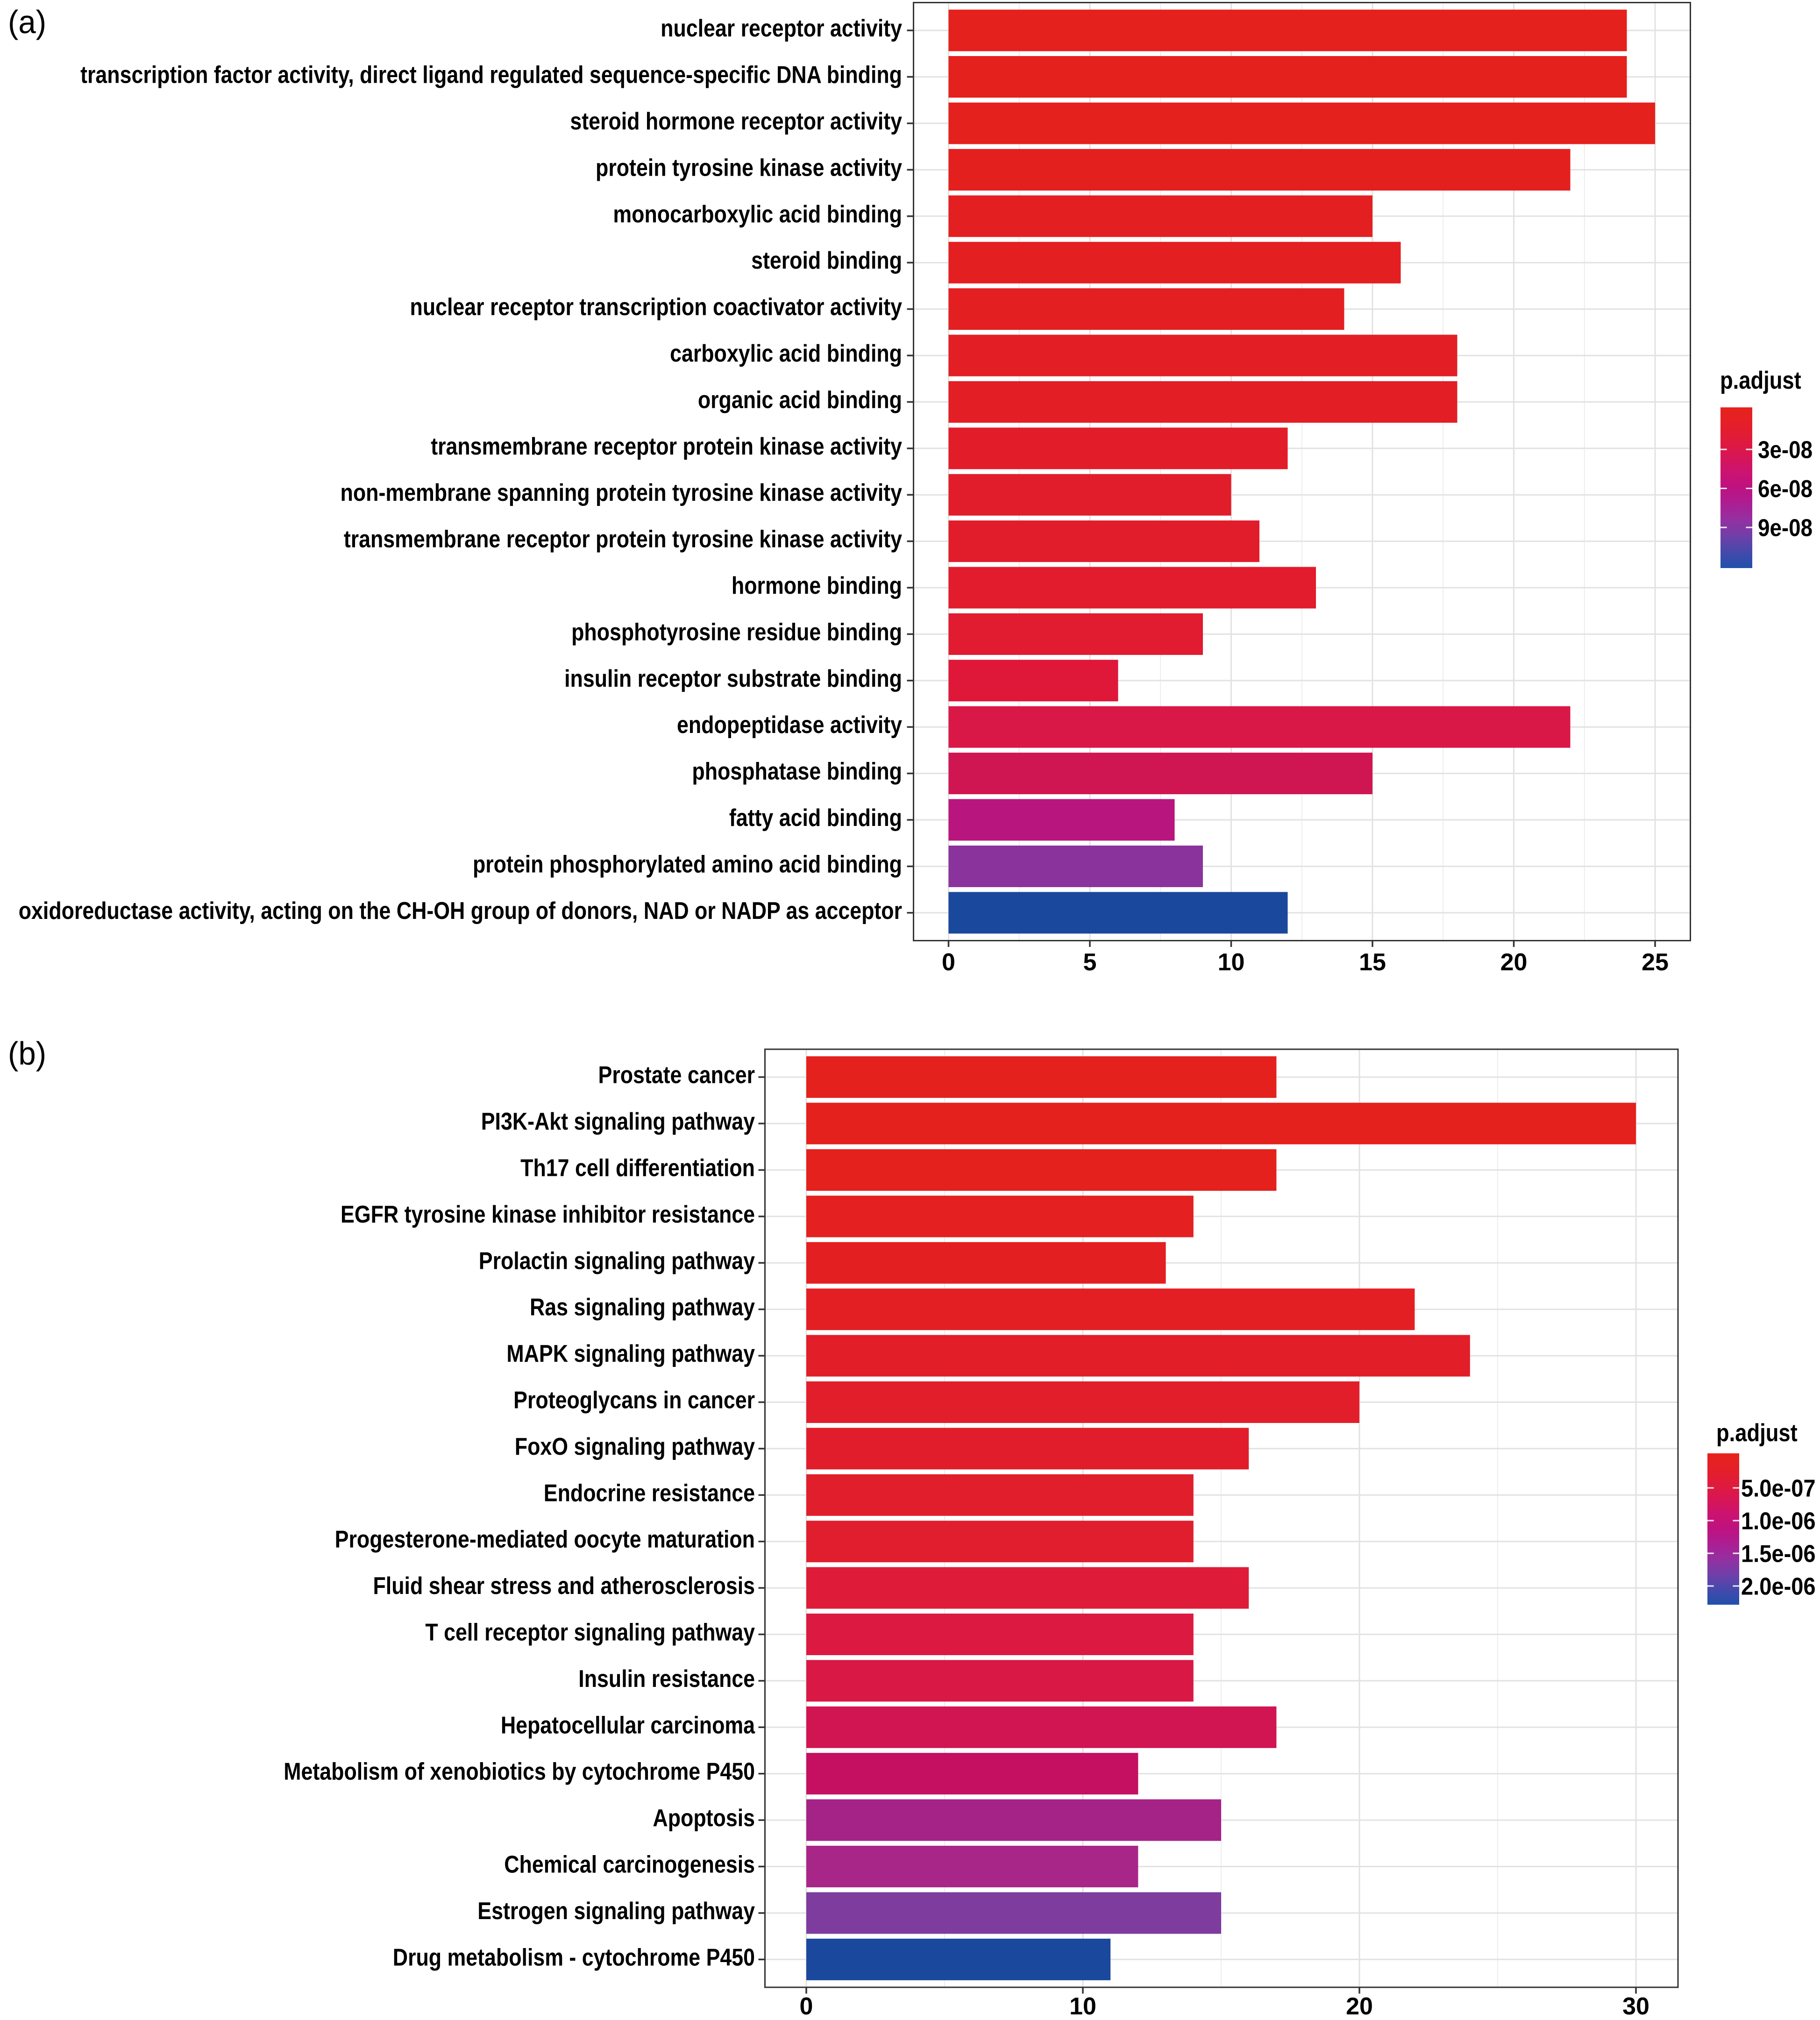  Describe the element at coordinates (1785, 528) in the screenshot. I see `svg-text: 9e-08` at that location.